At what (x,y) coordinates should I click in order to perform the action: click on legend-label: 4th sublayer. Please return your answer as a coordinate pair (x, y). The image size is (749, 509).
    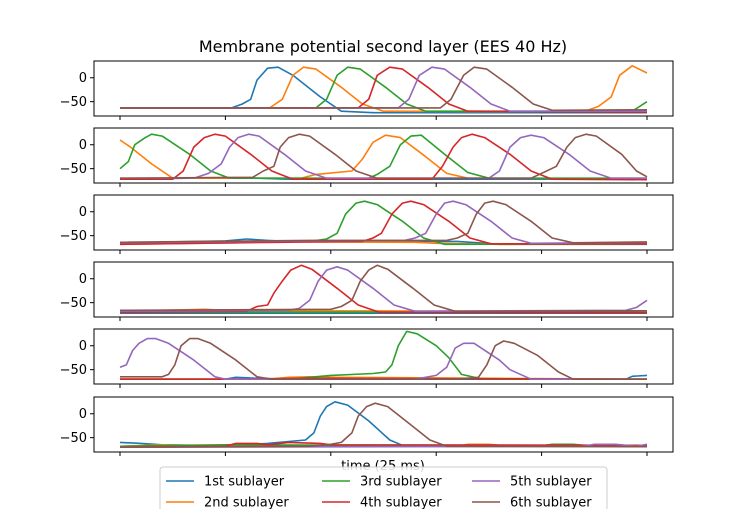
    Looking at the image, I should click on (401, 502).